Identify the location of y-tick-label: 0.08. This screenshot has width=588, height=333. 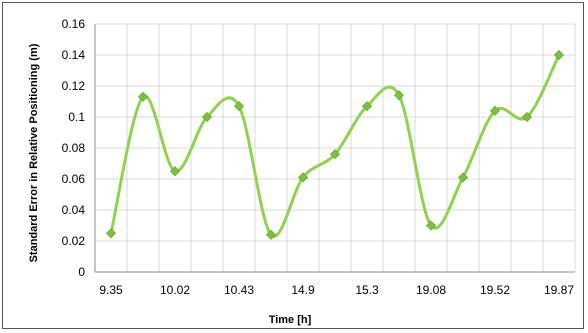
(74, 148).